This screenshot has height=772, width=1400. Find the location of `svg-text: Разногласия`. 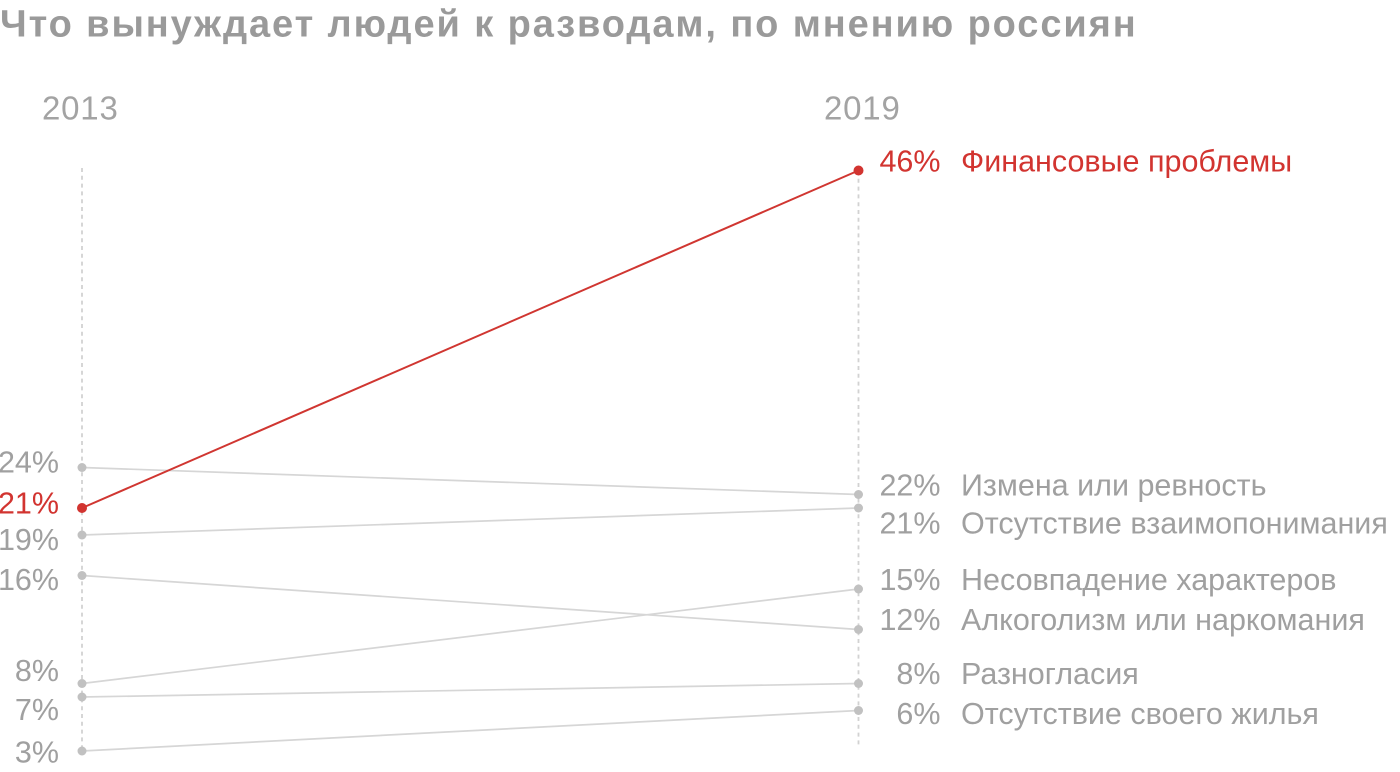

svg-text: Разногласия is located at coordinates (1050, 674).